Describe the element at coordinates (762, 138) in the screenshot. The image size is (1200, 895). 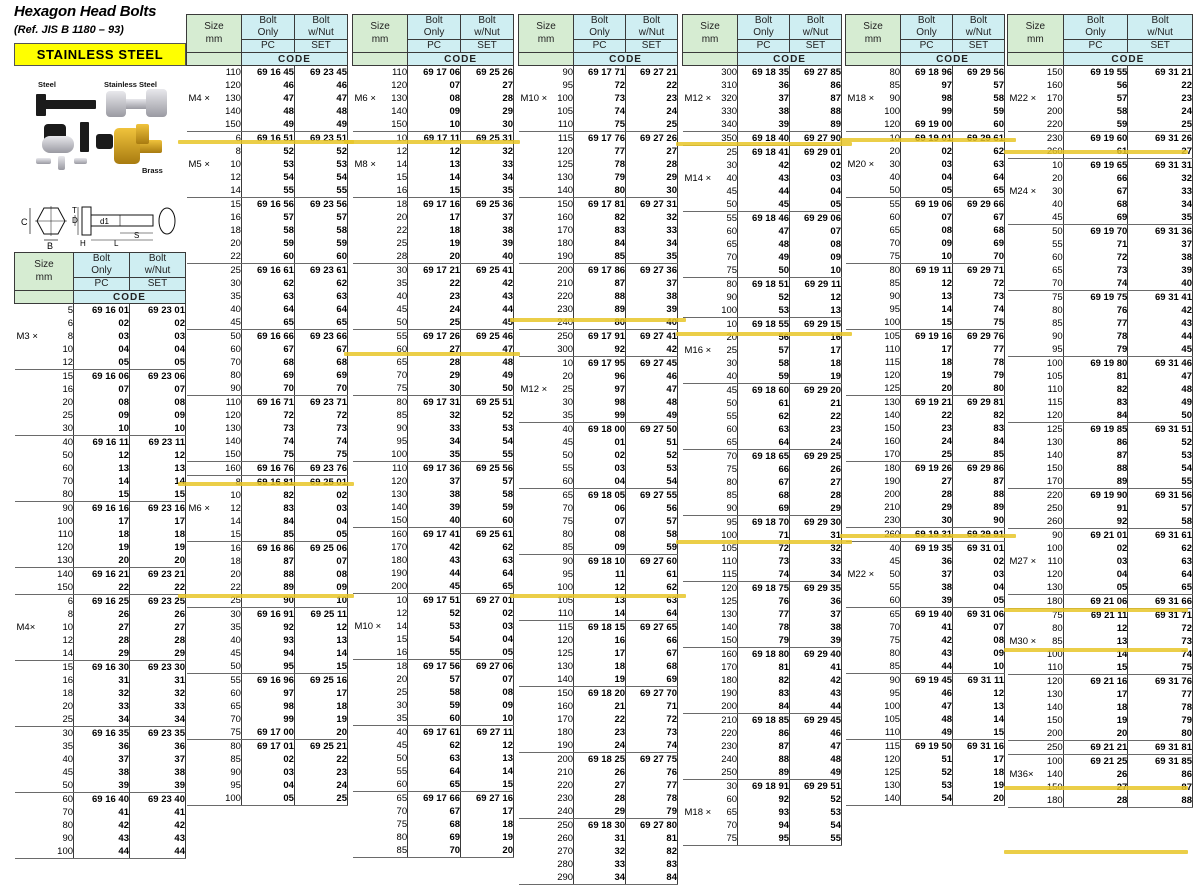
I see `table-row: 350 69 18 40 69 27 90` at that location.